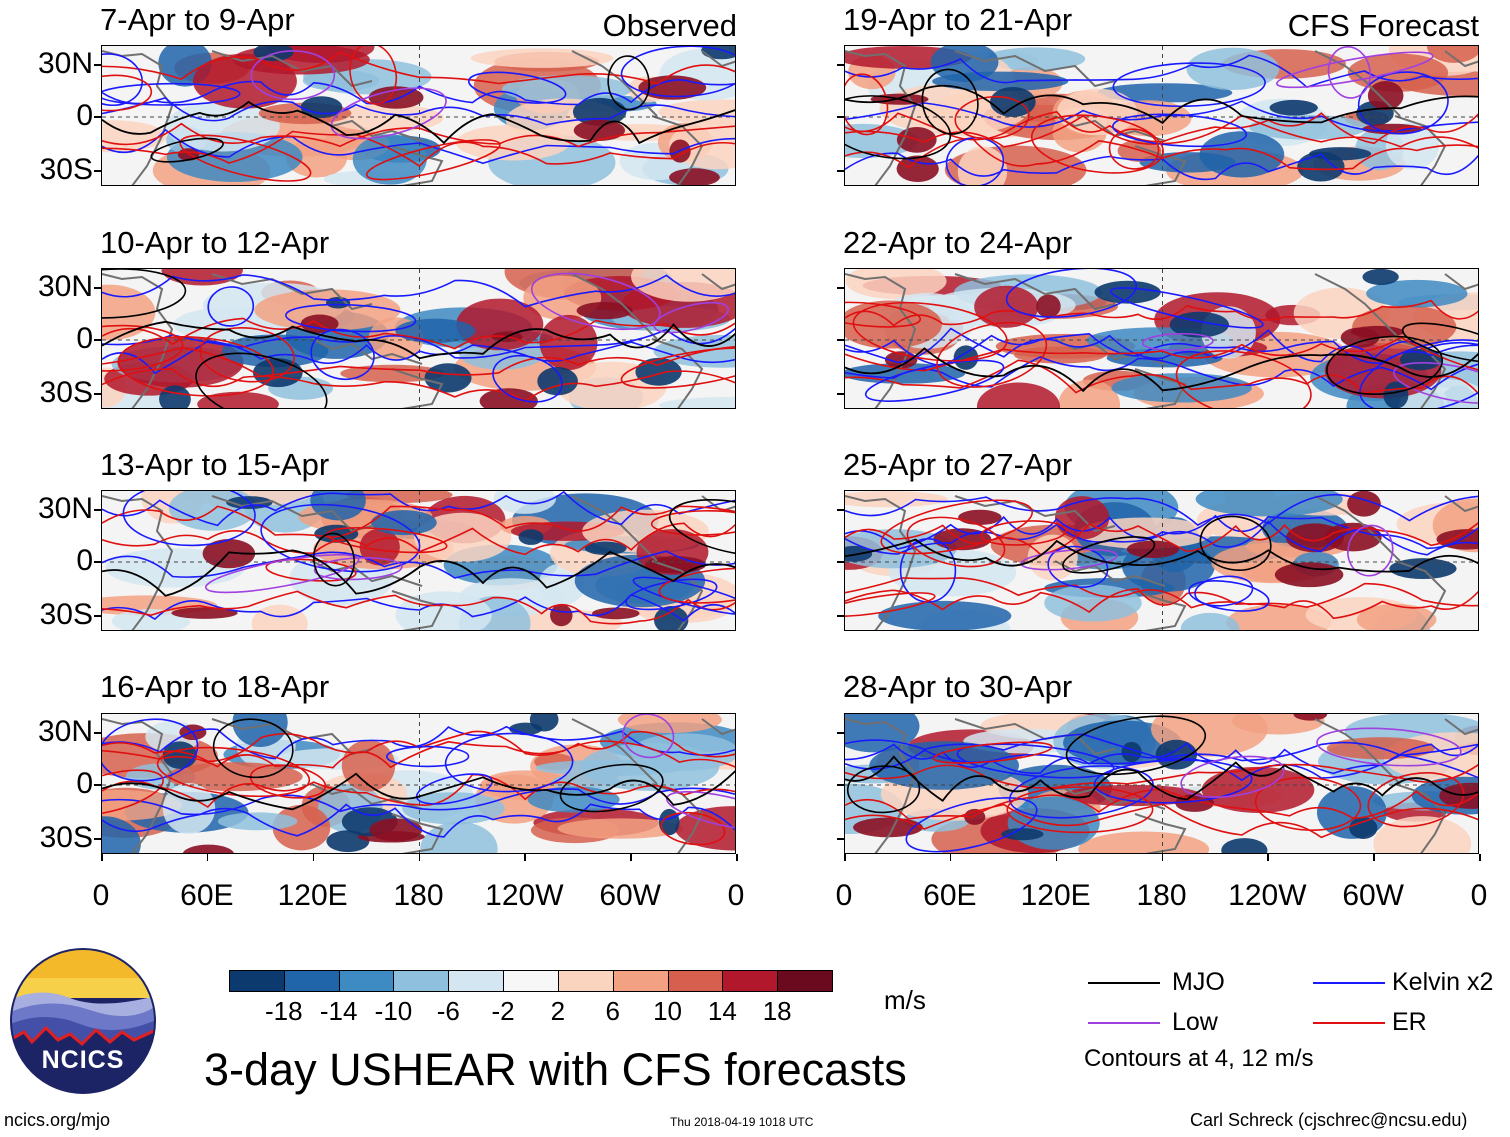  What do you see at coordinates (66, 169) in the screenshot?
I see `lat-label-left-1-2: 30S` at bounding box center [66, 169].